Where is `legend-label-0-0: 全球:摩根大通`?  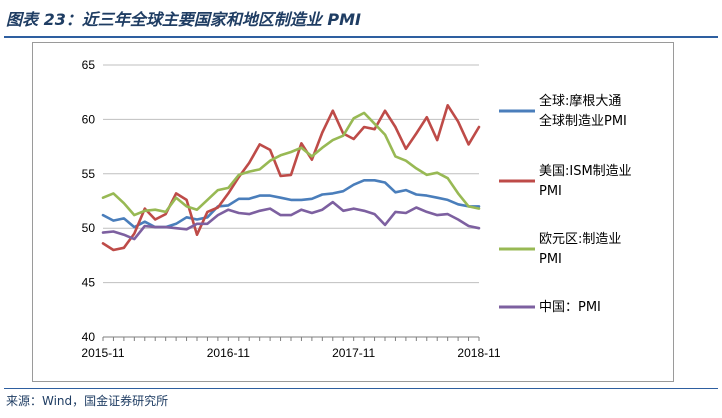 legend-label-0-0: 全球:摩根大通 is located at coordinates (580, 101).